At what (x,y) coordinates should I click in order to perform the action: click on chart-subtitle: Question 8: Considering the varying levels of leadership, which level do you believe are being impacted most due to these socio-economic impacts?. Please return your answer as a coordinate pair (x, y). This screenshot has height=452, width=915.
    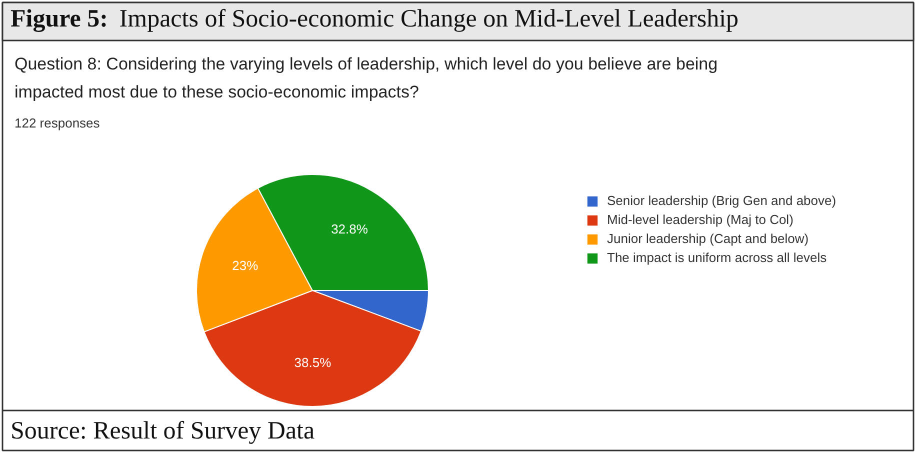
    Looking at the image, I should click on (366, 78).